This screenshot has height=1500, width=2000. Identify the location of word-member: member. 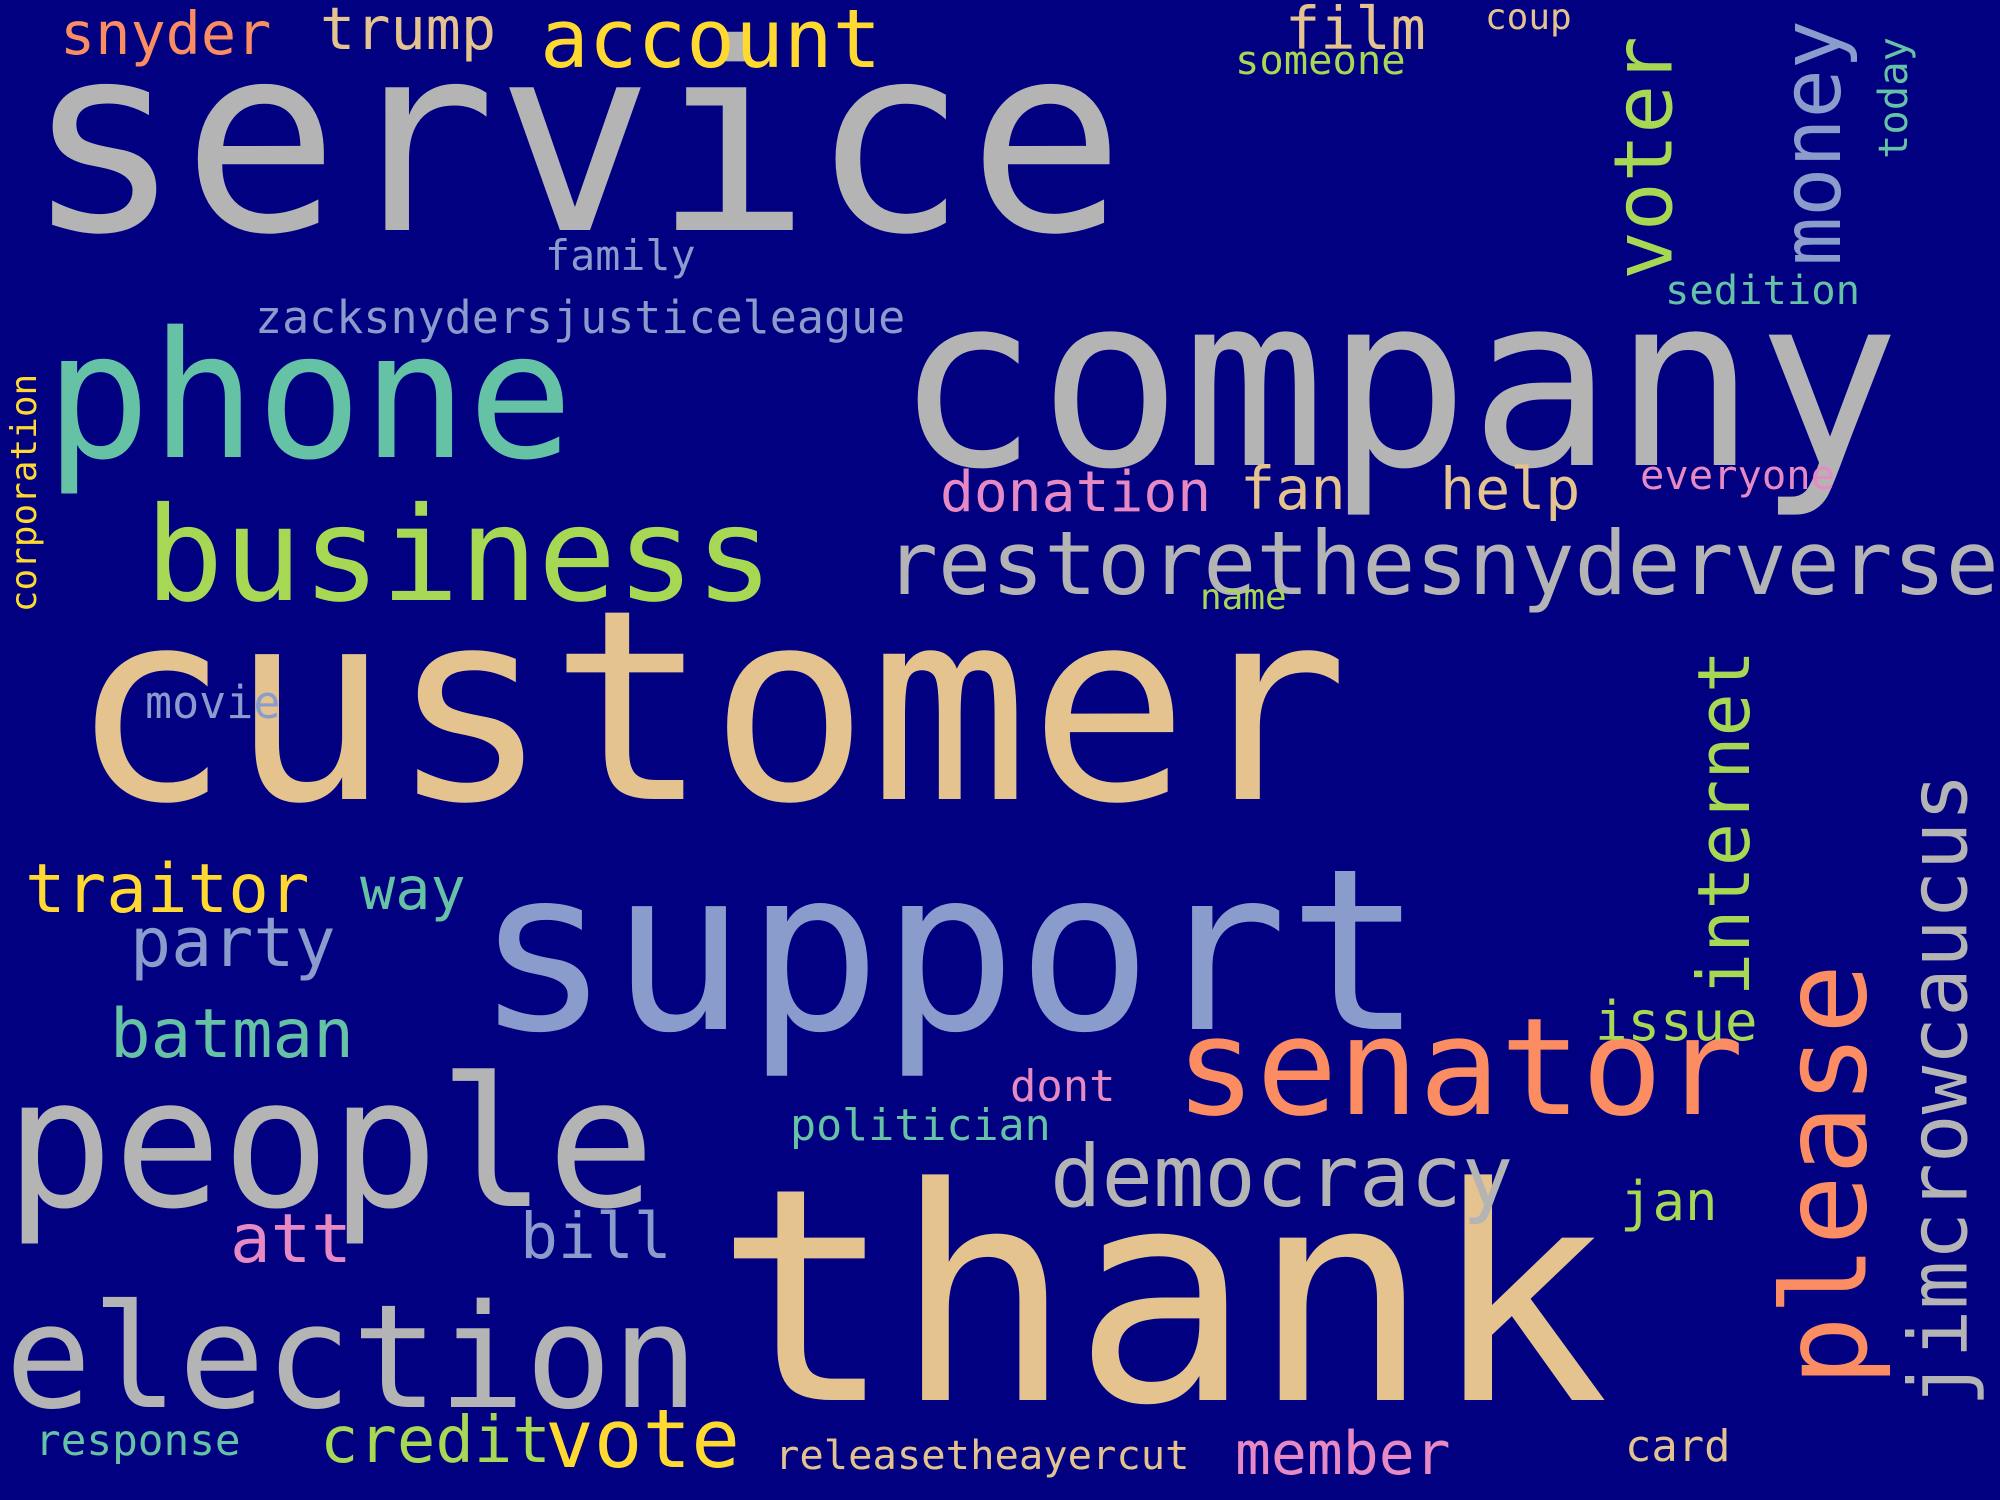
(1343, 1454).